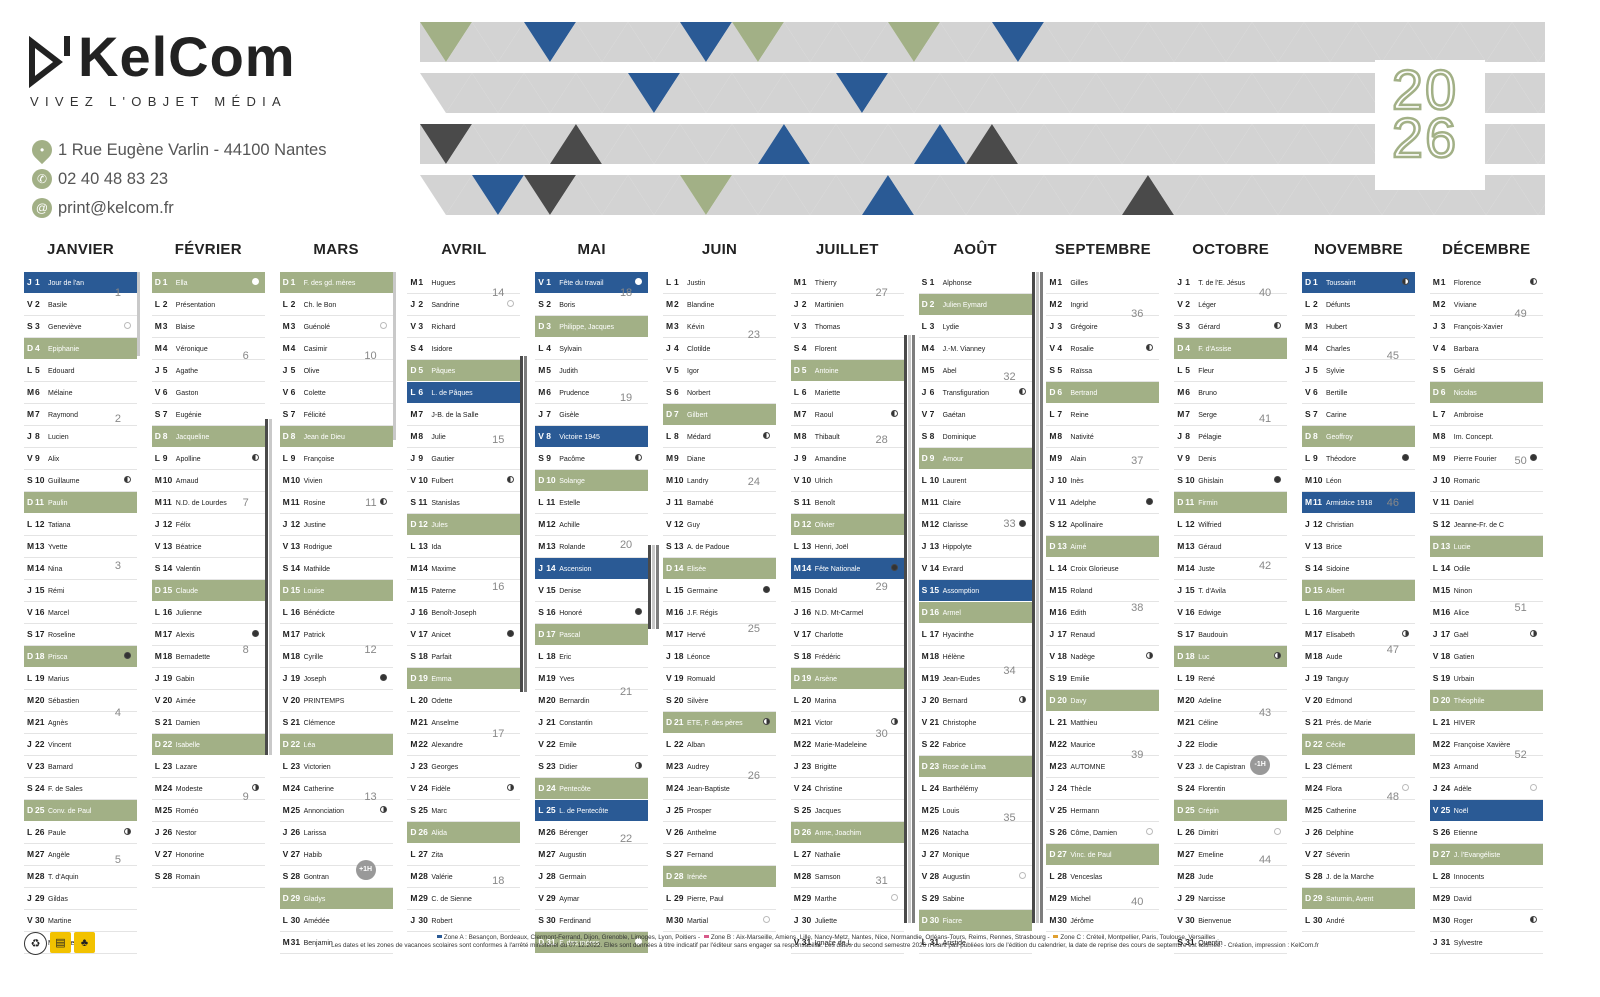 Image resolution: width=1600 pixels, height=997 pixels. Describe the element at coordinates (572, 481) in the screenshot. I see `saint-name: Solange` at that location.